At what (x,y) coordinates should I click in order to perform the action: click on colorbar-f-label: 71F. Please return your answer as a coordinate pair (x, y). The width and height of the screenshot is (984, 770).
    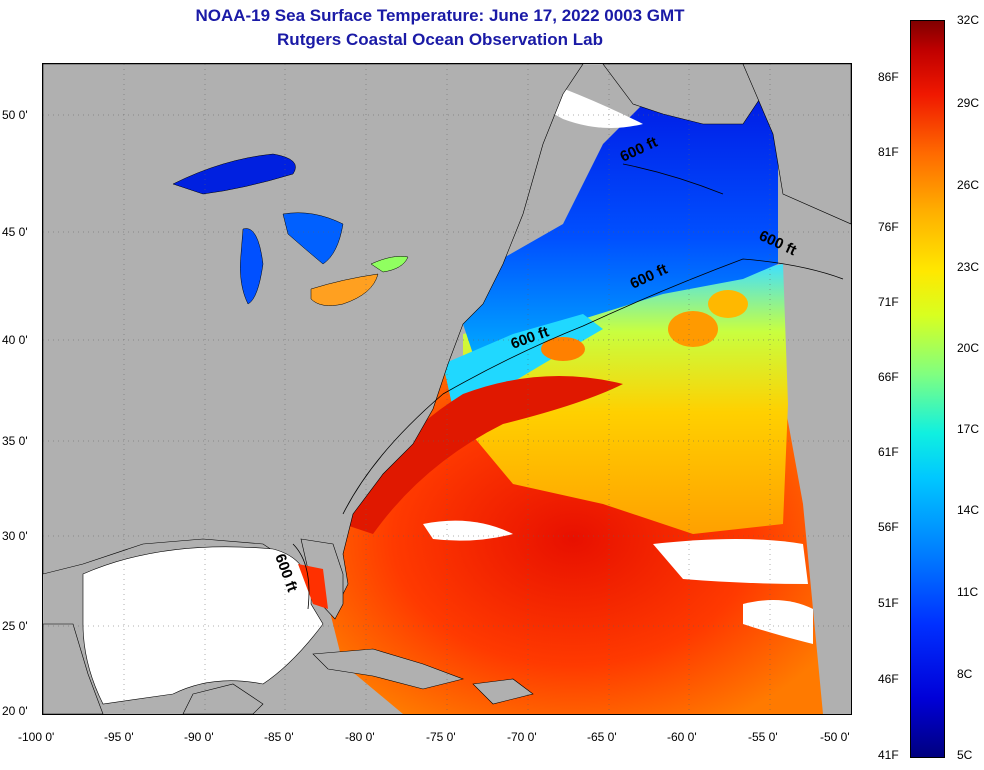
    Looking at the image, I should click on (888, 302).